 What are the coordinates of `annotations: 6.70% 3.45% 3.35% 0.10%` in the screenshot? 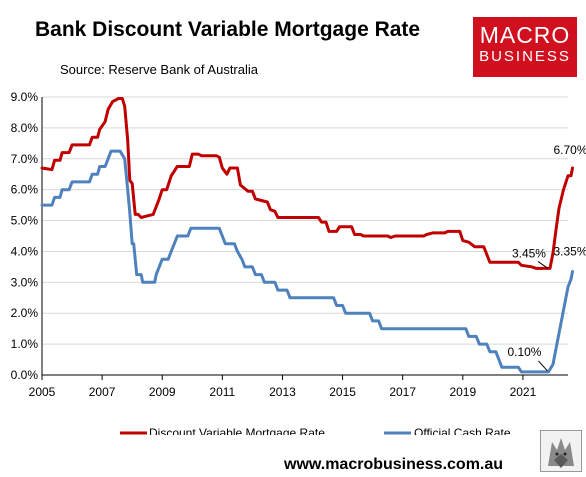 It's located at (546, 257).